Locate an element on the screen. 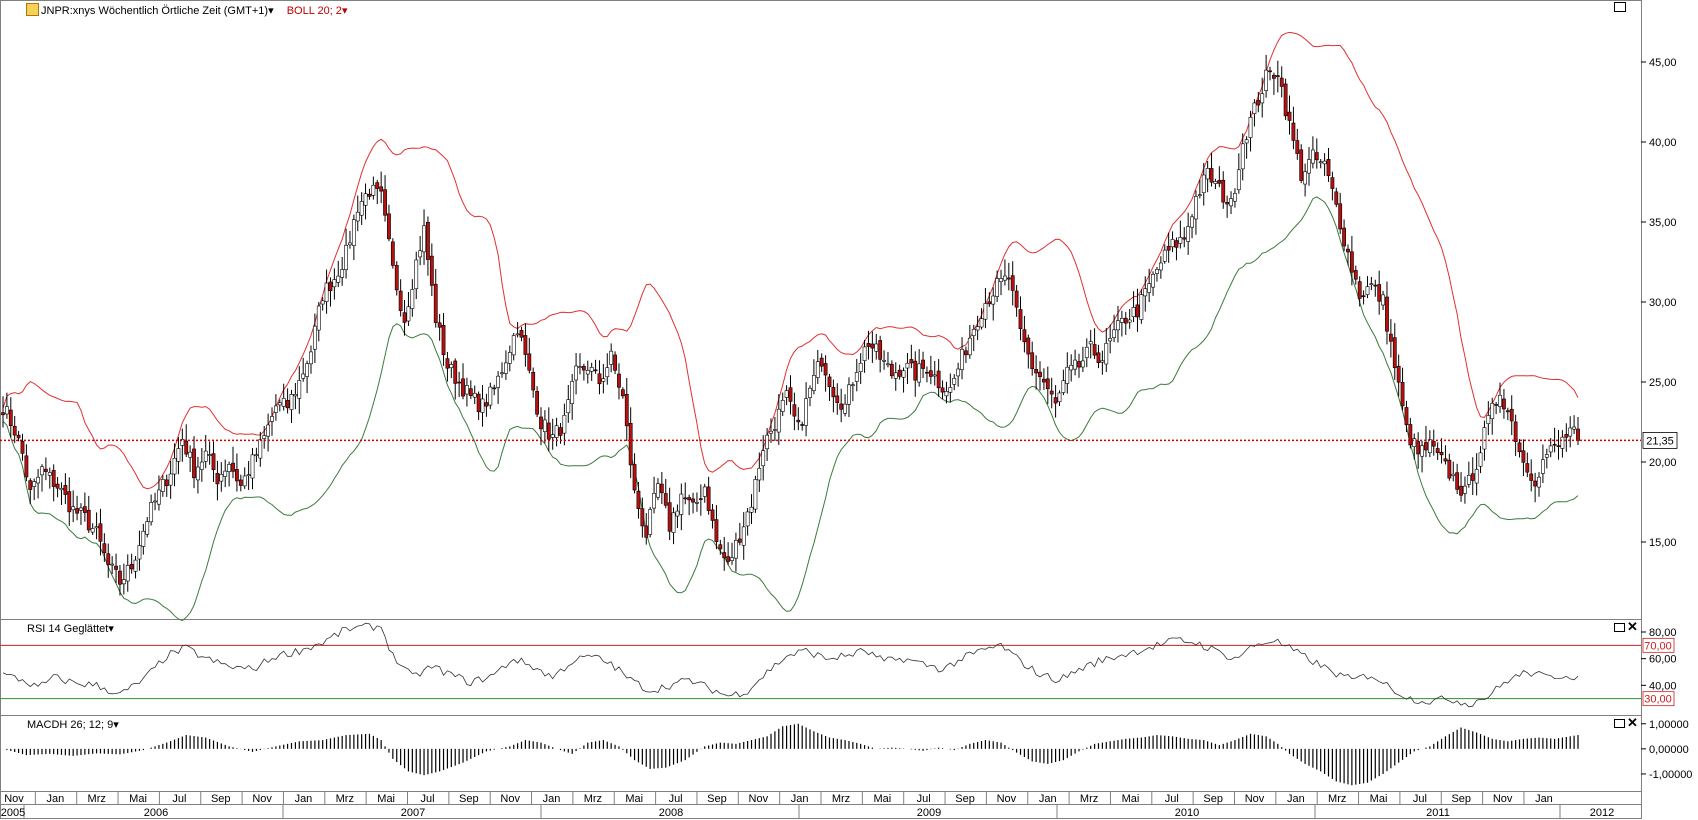  year-tick-label: 2005 is located at coordinates (13, 813).